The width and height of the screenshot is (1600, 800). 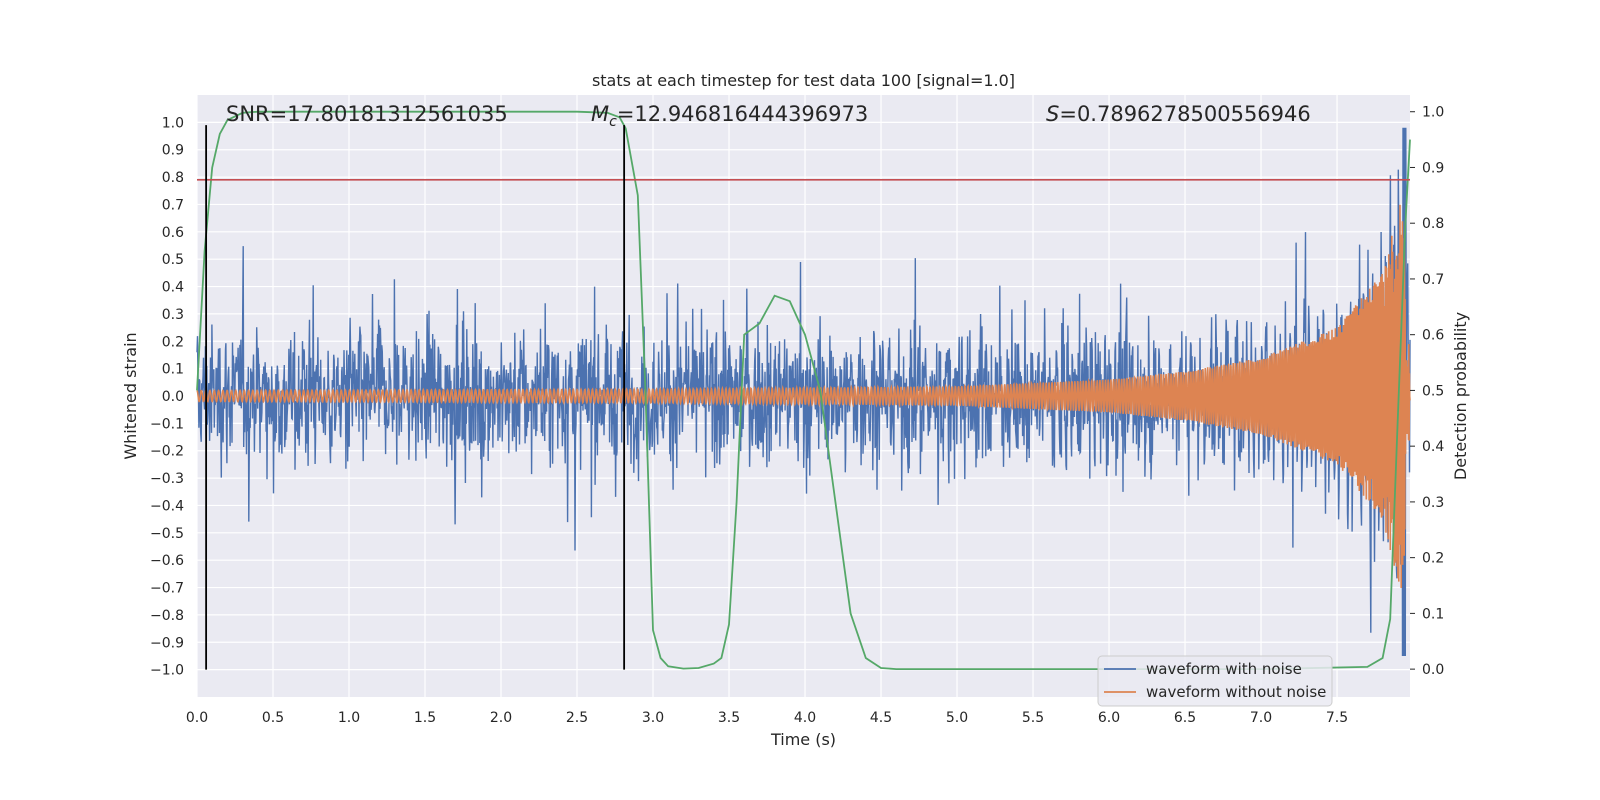 What do you see at coordinates (167, 561) in the screenshot?
I see `y-tick-label: −0.6` at bounding box center [167, 561].